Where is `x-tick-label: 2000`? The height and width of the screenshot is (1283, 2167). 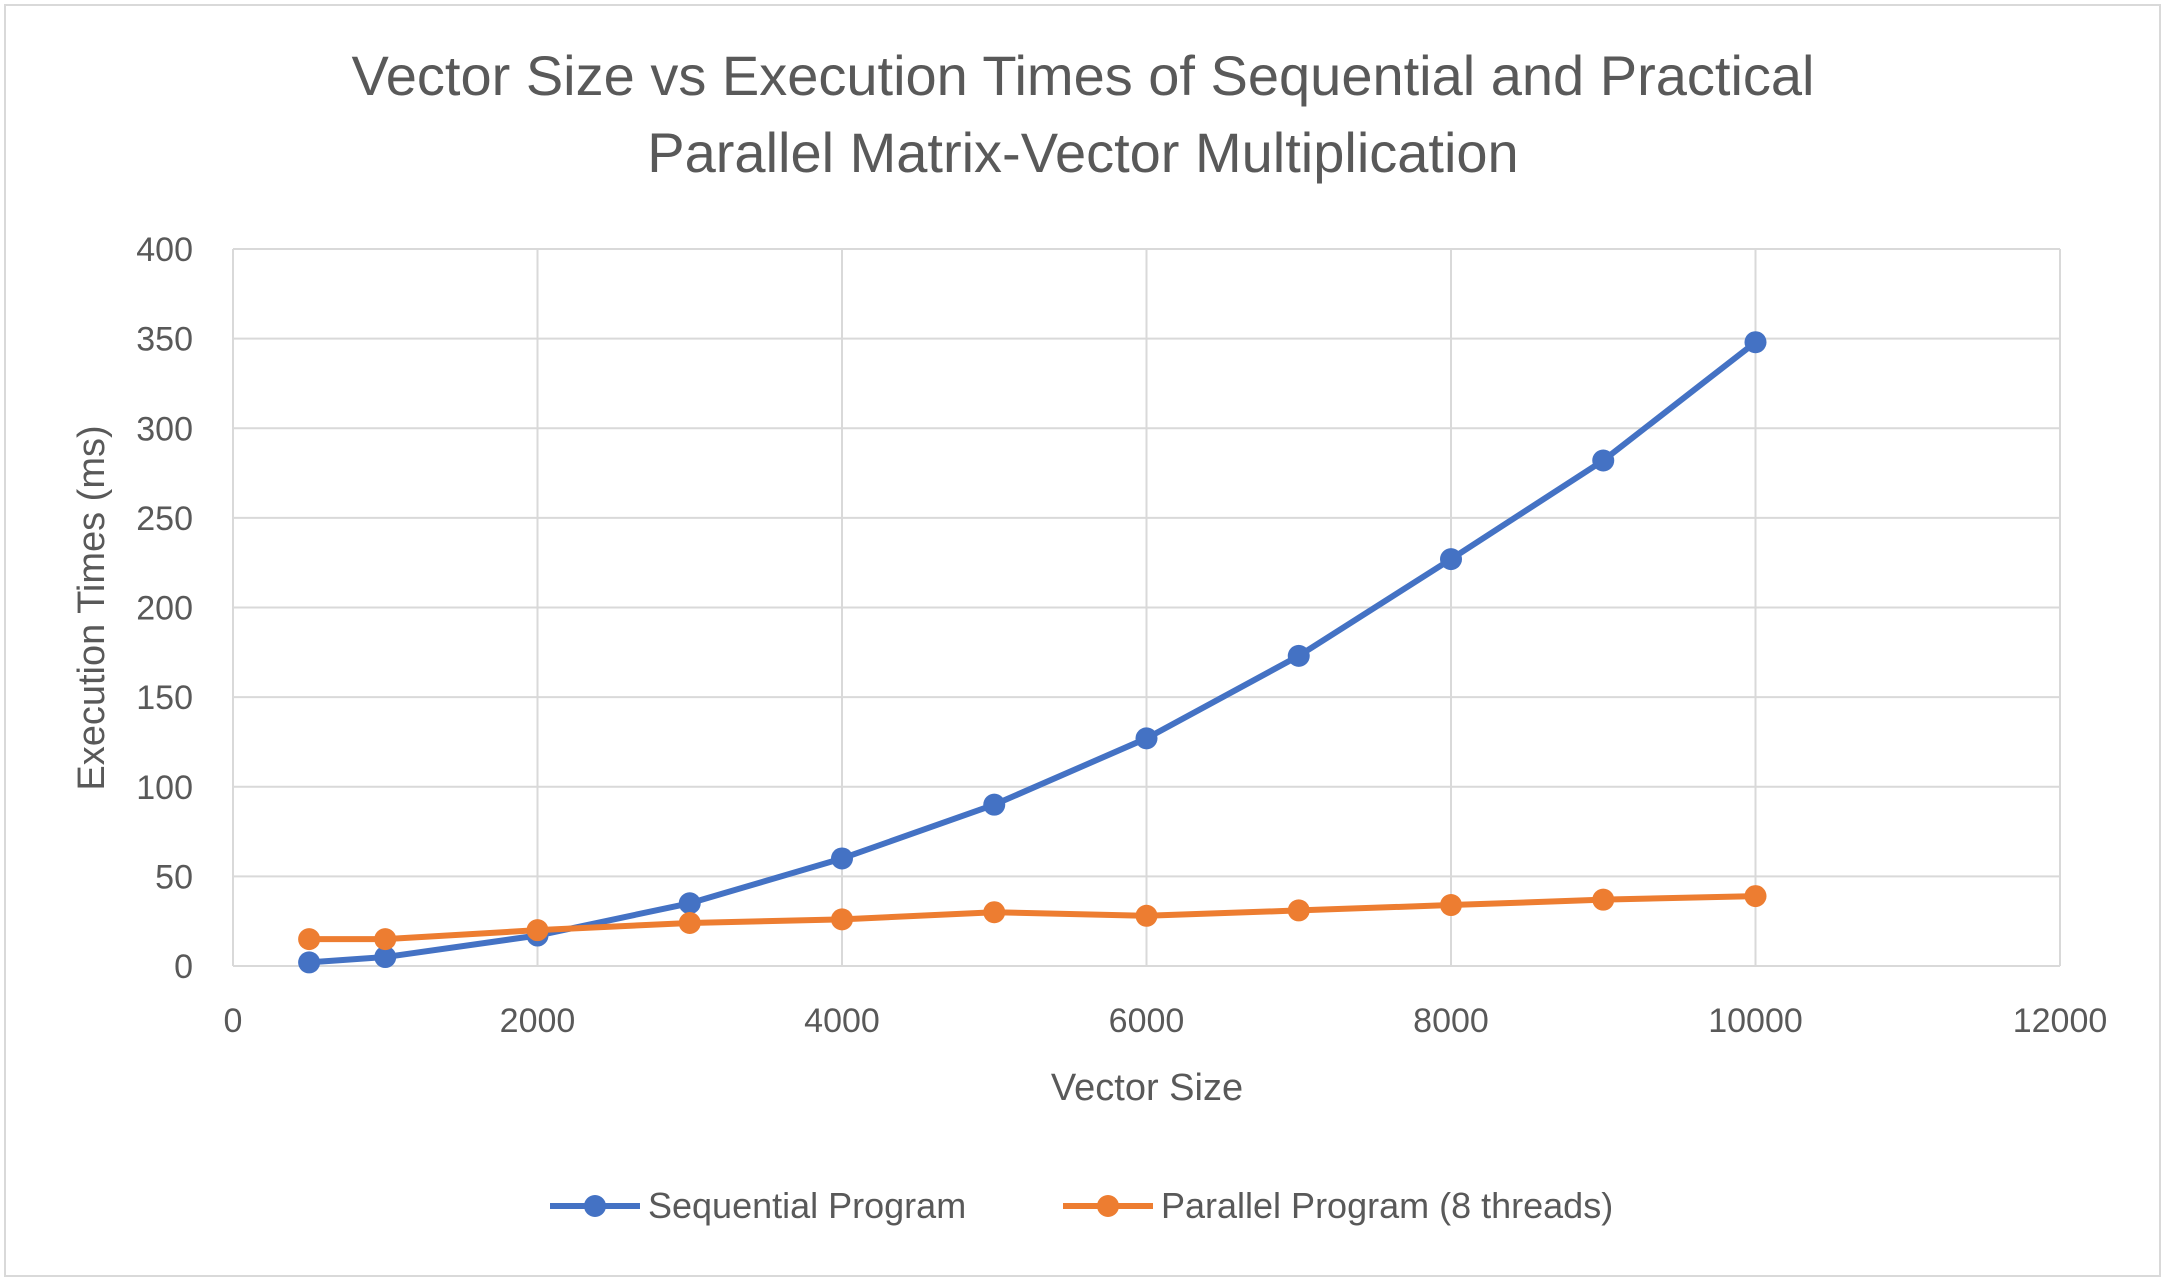 x-tick-label: 2000 is located at coordinates (538, 1021).